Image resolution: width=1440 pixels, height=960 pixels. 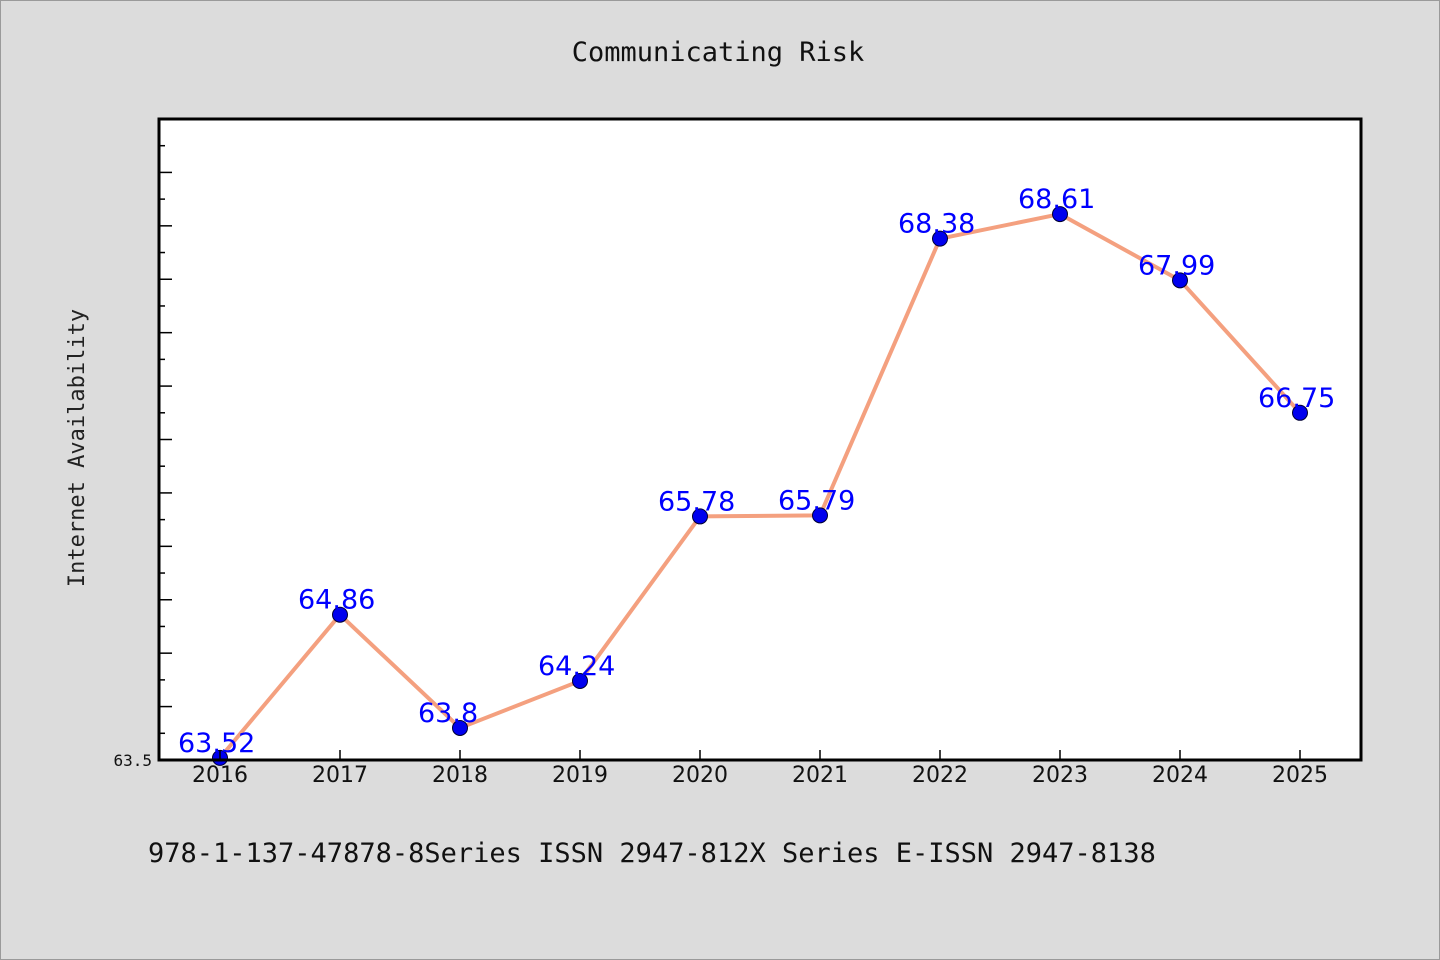 I want to click on x-tick-label: 2022, so click(x=940, y=775).